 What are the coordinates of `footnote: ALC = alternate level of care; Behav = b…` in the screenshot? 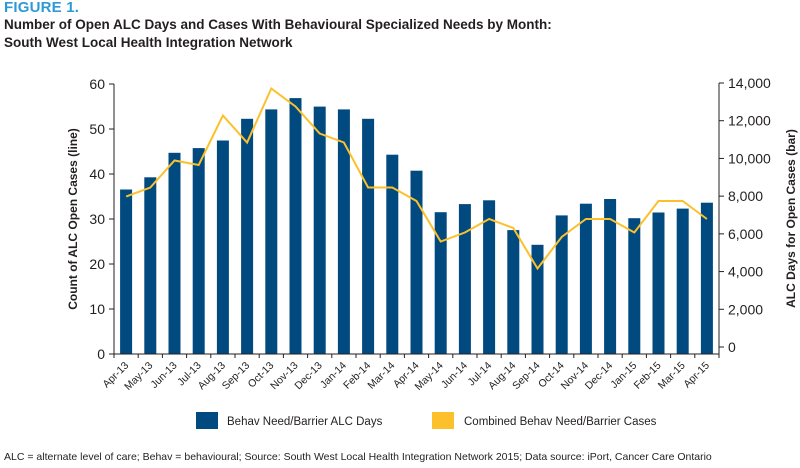 It's located at (358, 457).